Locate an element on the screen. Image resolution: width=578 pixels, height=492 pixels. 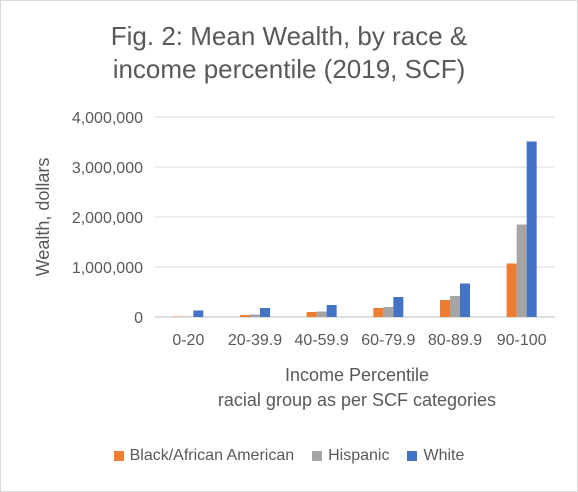
x-tick-label: 60-79.9 is located at coordinates (388, 340).